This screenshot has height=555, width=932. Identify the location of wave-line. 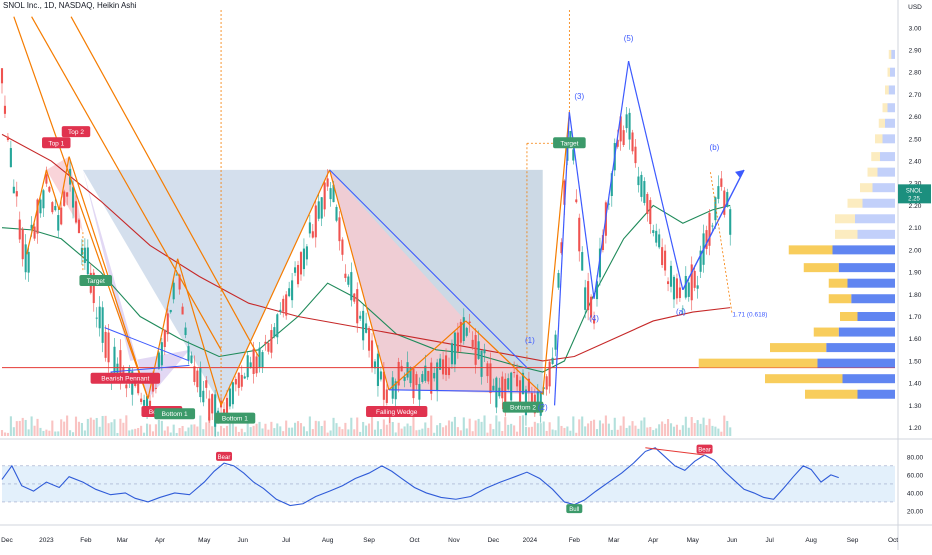
(655, 175).